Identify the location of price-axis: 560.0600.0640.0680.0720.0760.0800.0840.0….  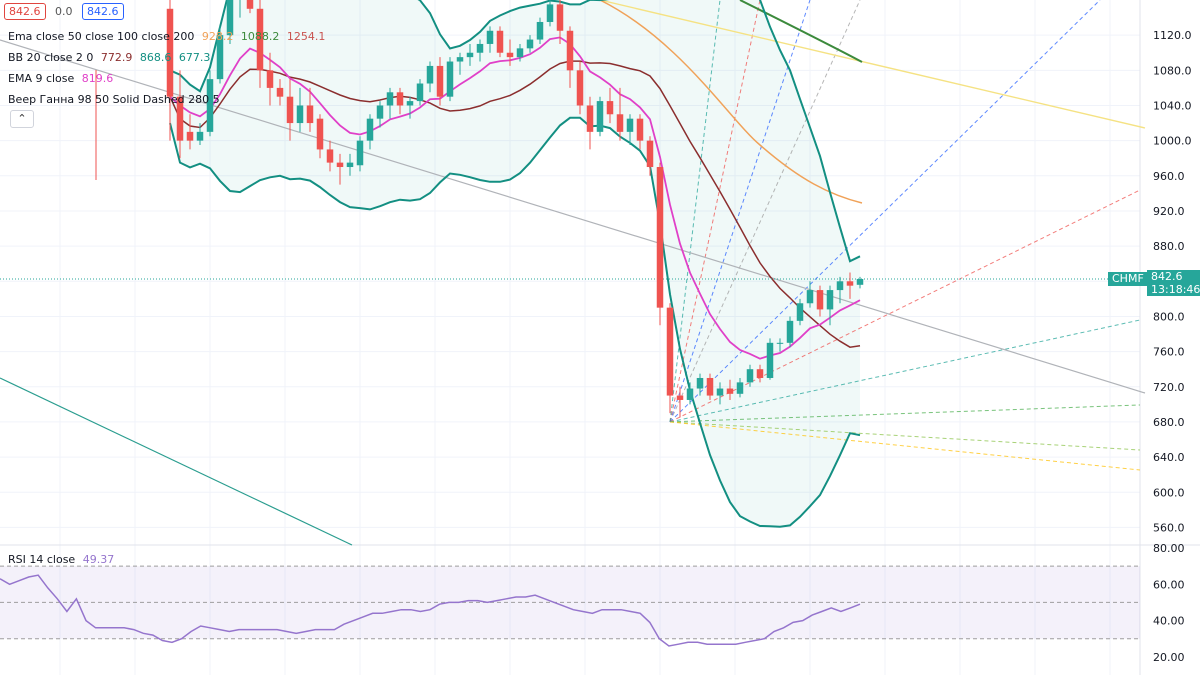
(1172, 281).